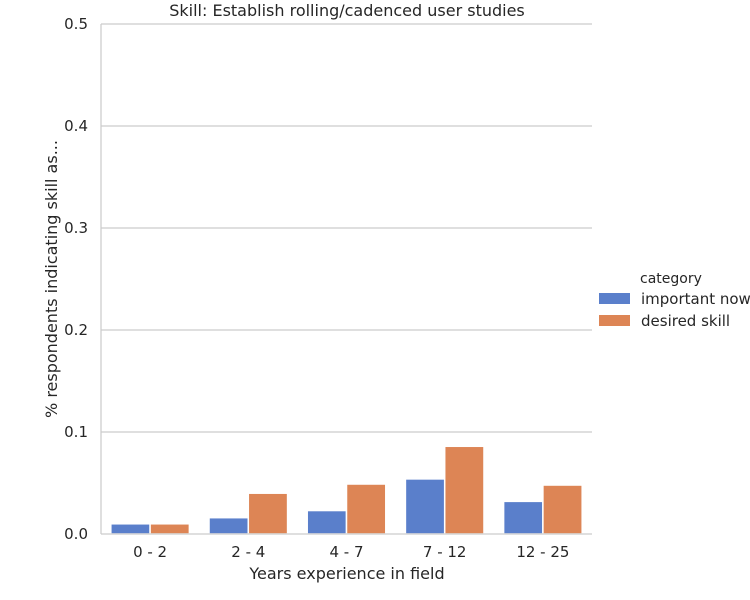  I want to click on y-tick-label: 0.1, so click(76, 432).